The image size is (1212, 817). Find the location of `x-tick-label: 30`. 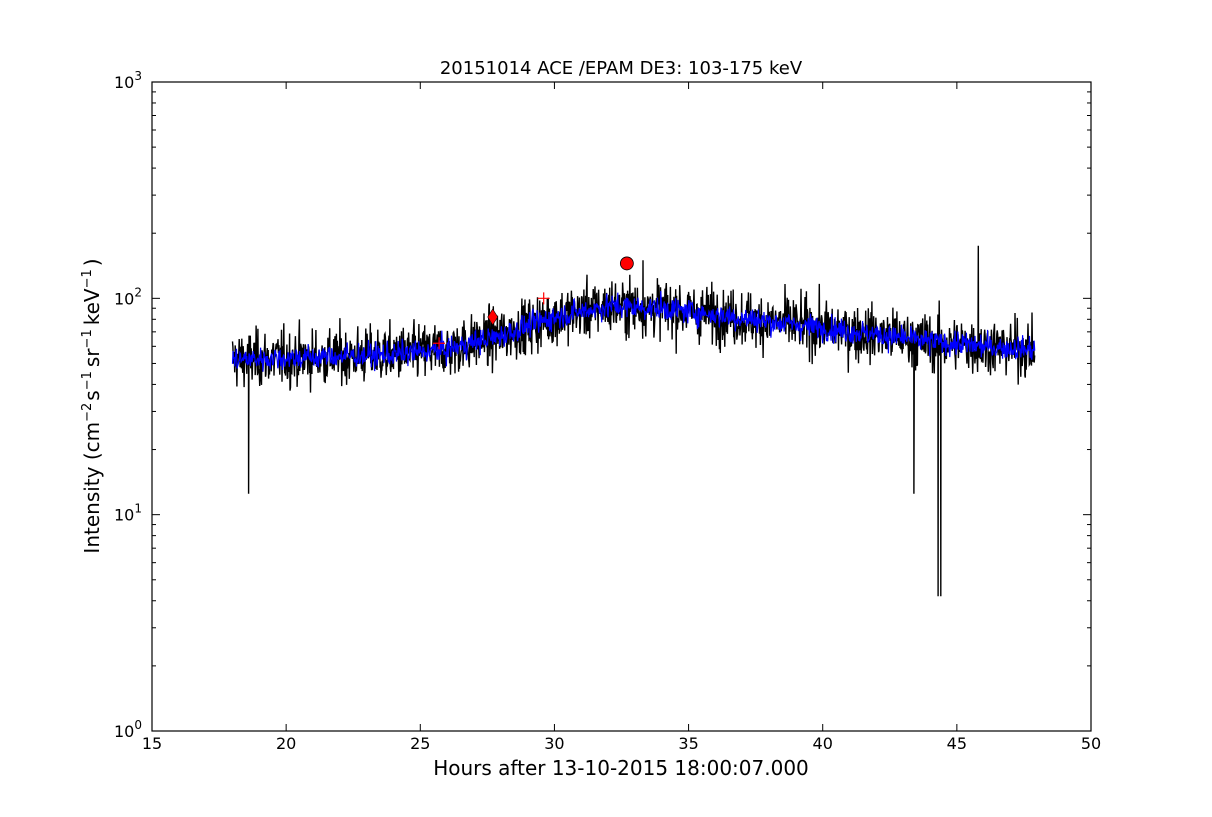

x-tick-label: 30 is located at coordinates (554, 743).